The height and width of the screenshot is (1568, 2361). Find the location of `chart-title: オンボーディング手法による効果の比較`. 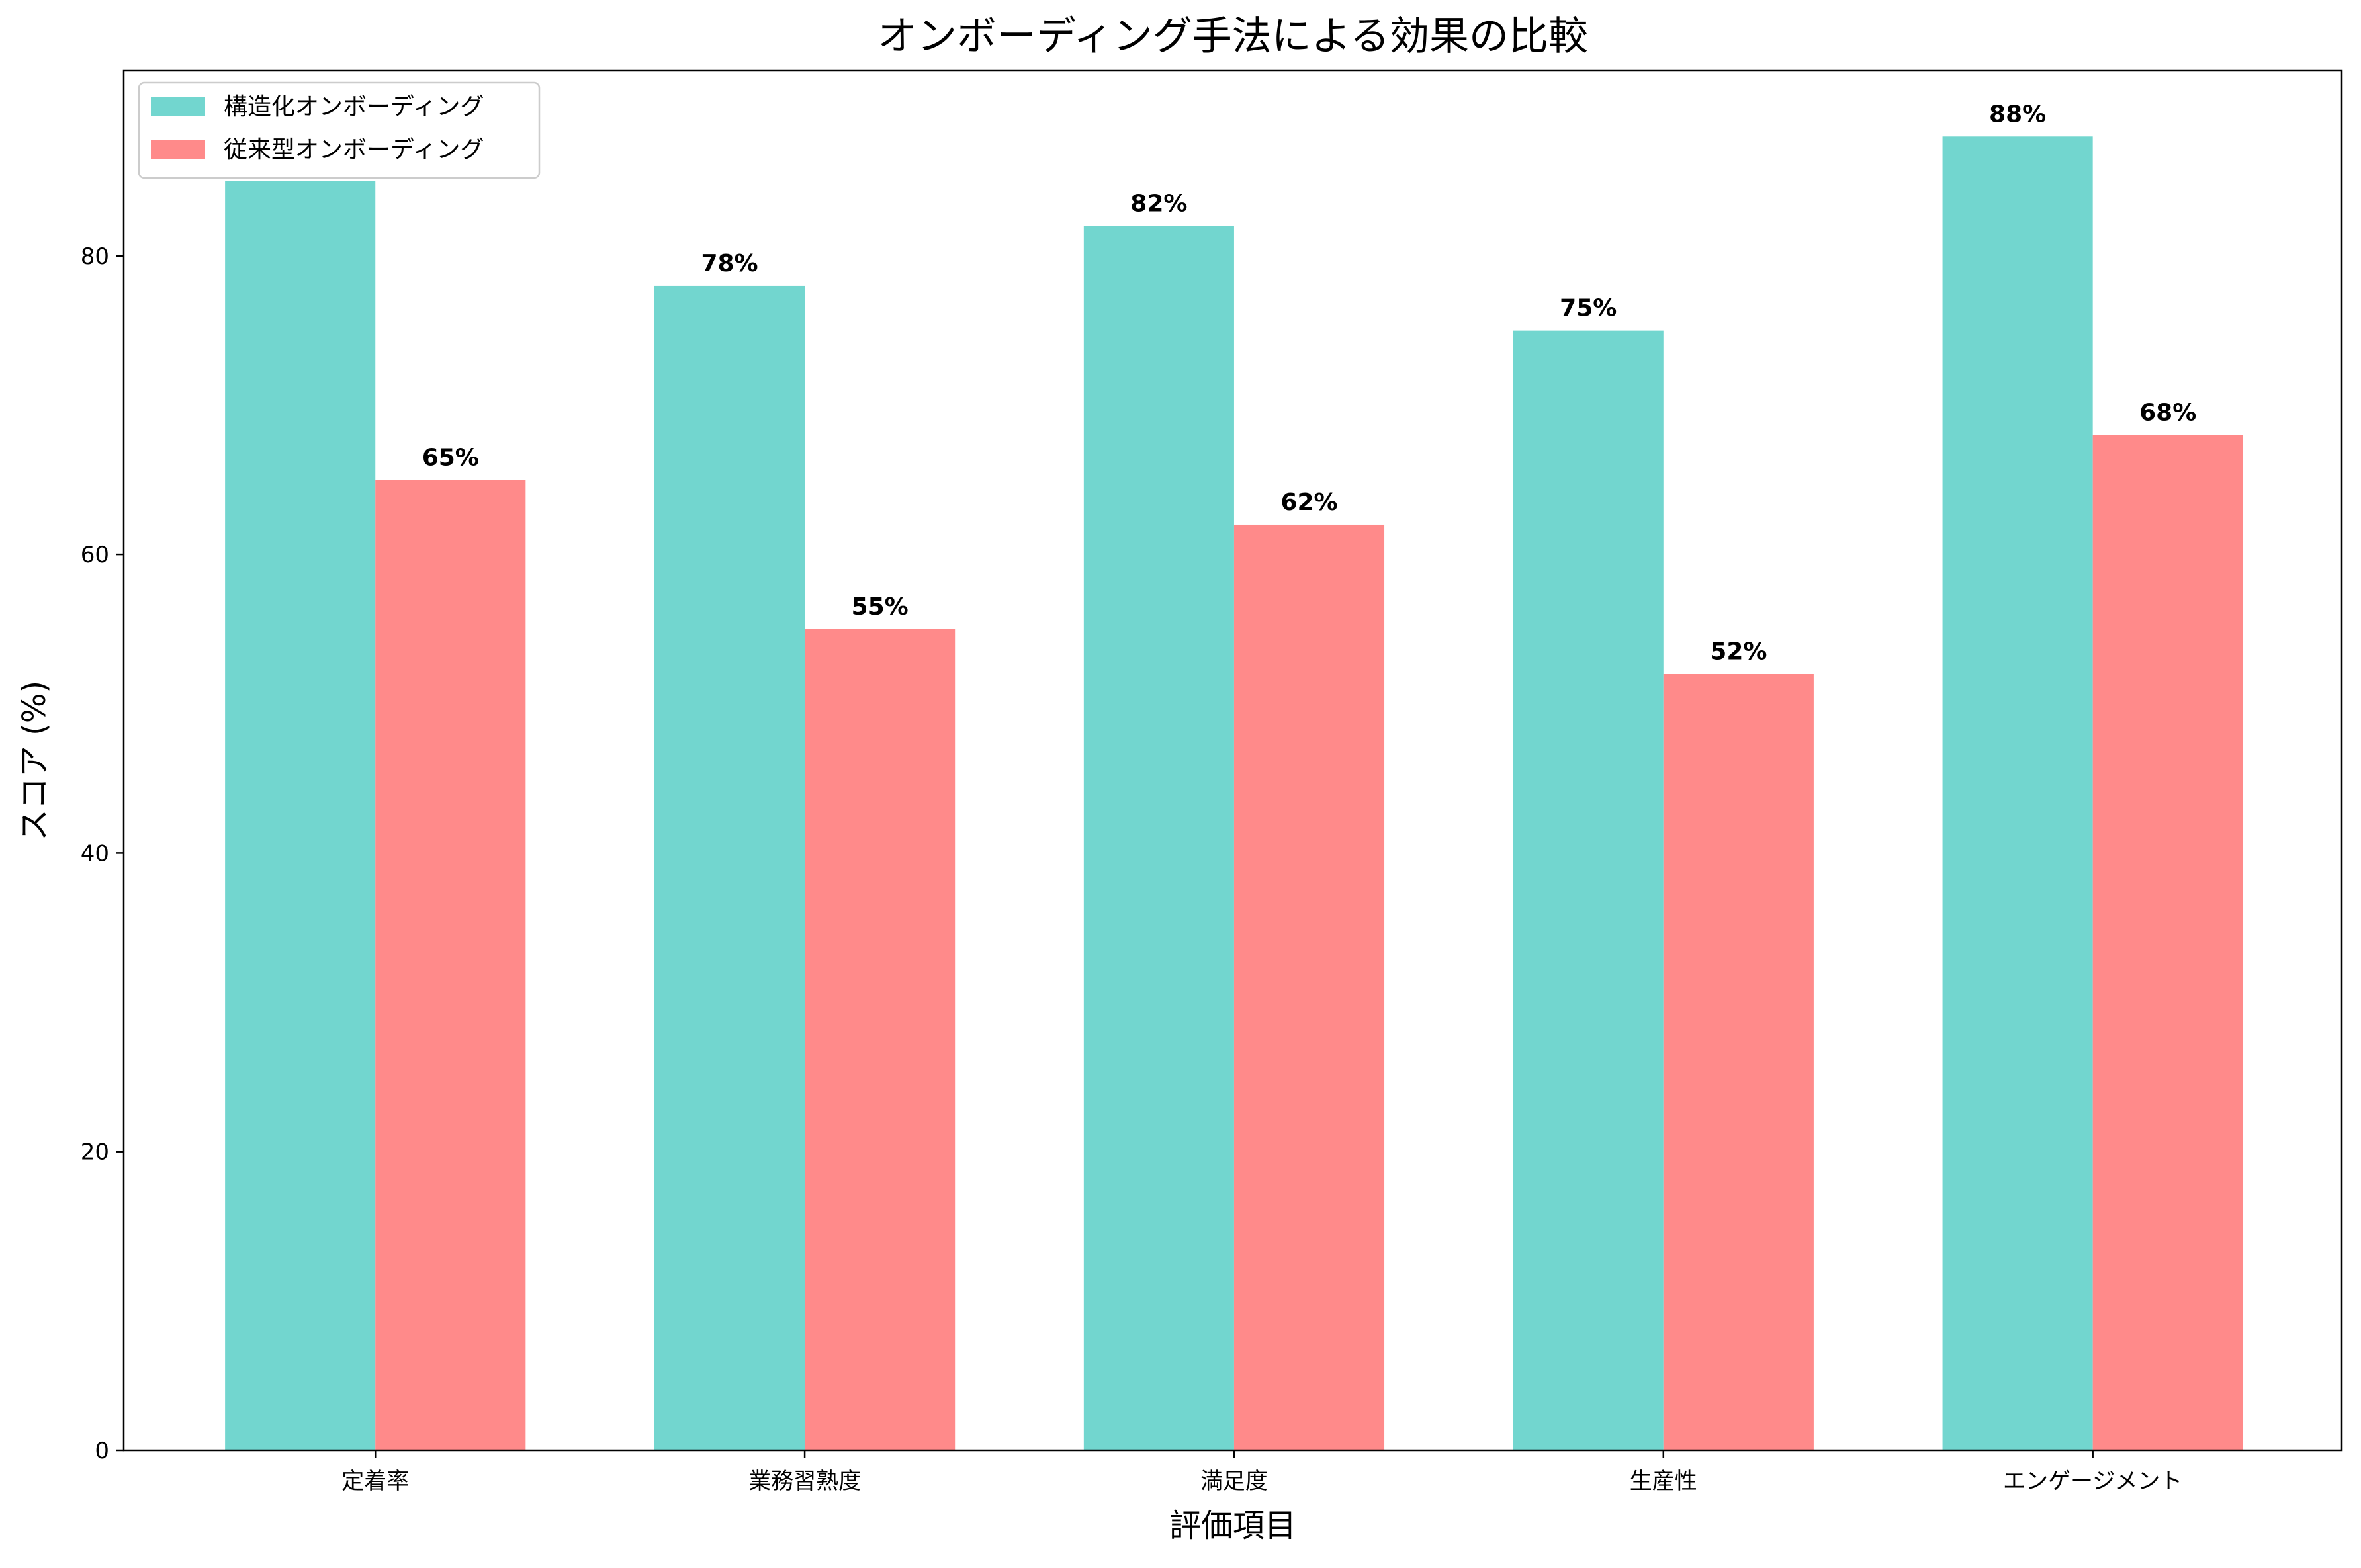

chart-title: オンボーディング手法による効果の比較 is located at coordinates (1232, 37).